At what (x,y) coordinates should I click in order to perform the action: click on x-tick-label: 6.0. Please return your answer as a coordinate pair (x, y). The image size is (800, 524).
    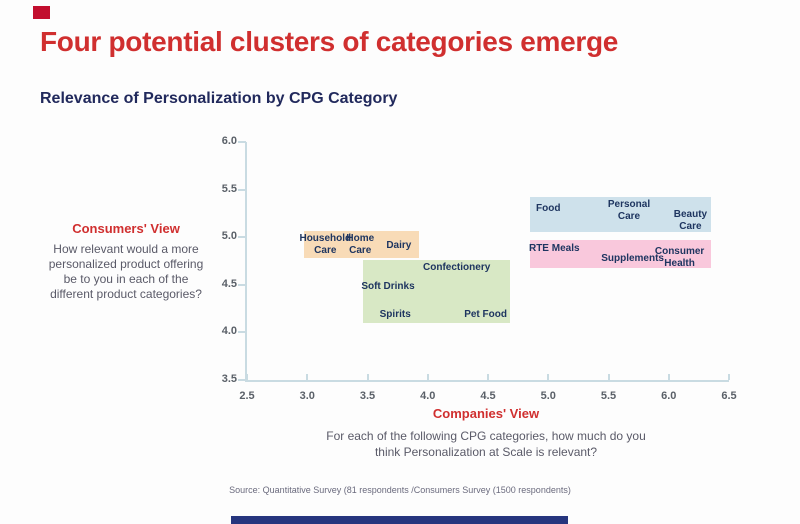
    Looking at the image, I should click on (669, 396).